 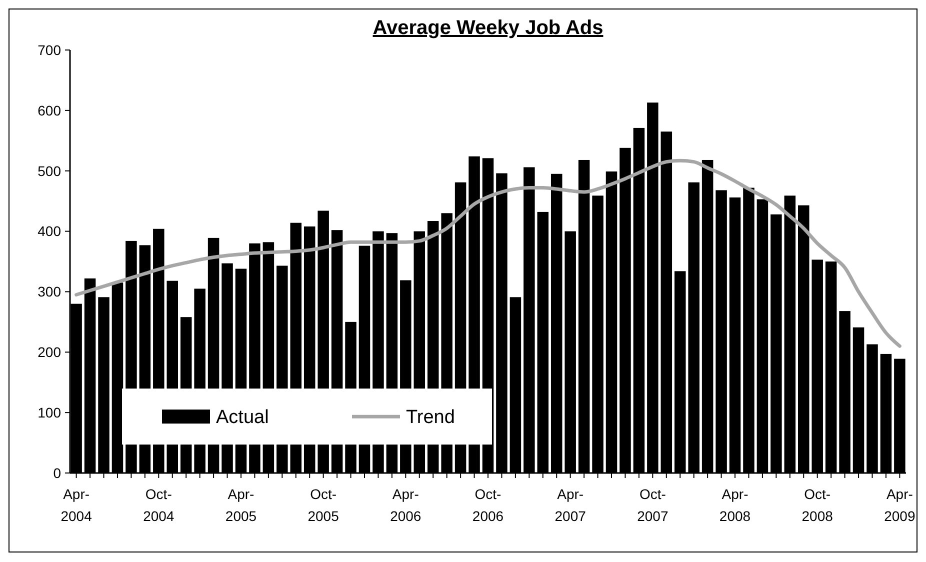 What do you see at coordinates (242, 417) in the screenshot?
I see `legend-label: Actual` at bounding box center [242, 417].